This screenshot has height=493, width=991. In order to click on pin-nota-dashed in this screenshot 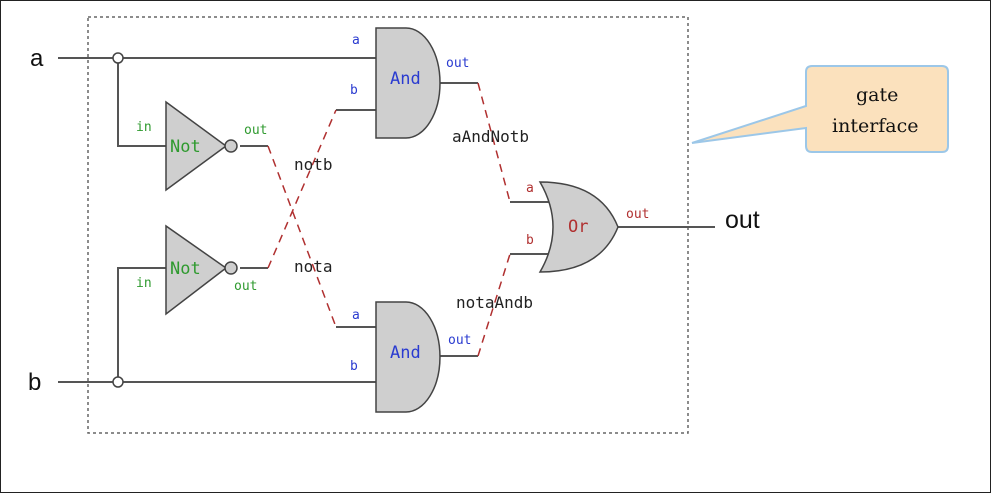, I will do `click(302, 189)`.